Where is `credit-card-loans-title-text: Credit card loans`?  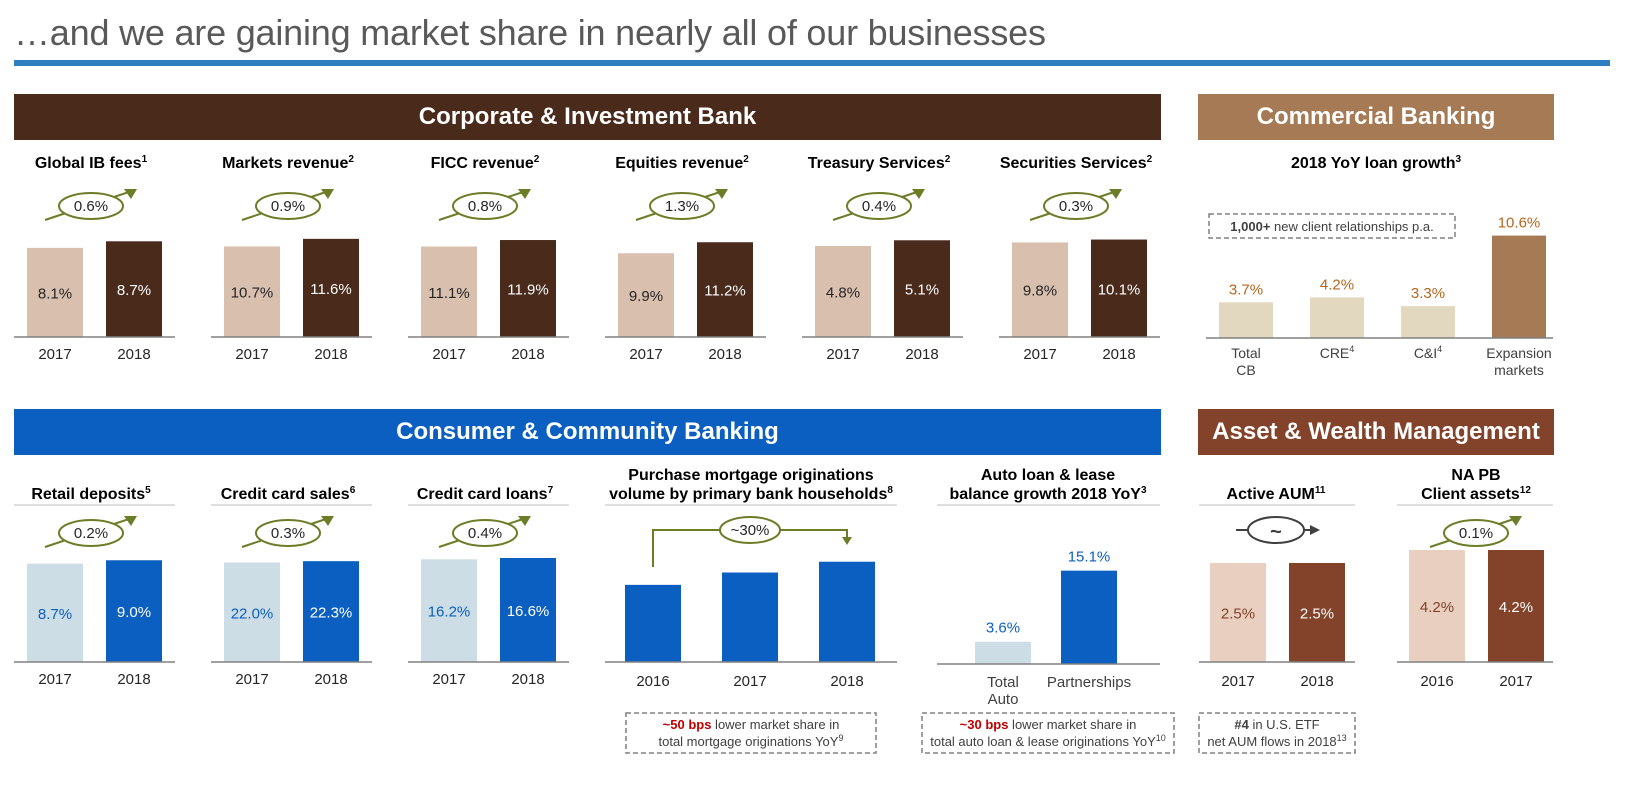 credit-card-loans-title-text: Credit card loans is located at coordinates (482, 494).